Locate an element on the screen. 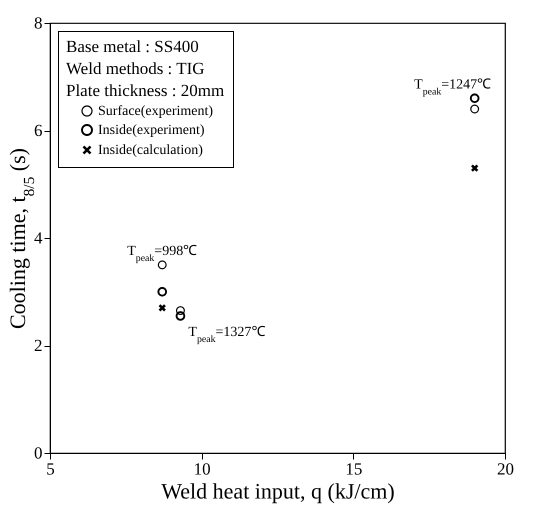 This screenshot has height=526, width=544. annotation: T$_{peak}$=1327℃ is located at coordinates (227, 334).